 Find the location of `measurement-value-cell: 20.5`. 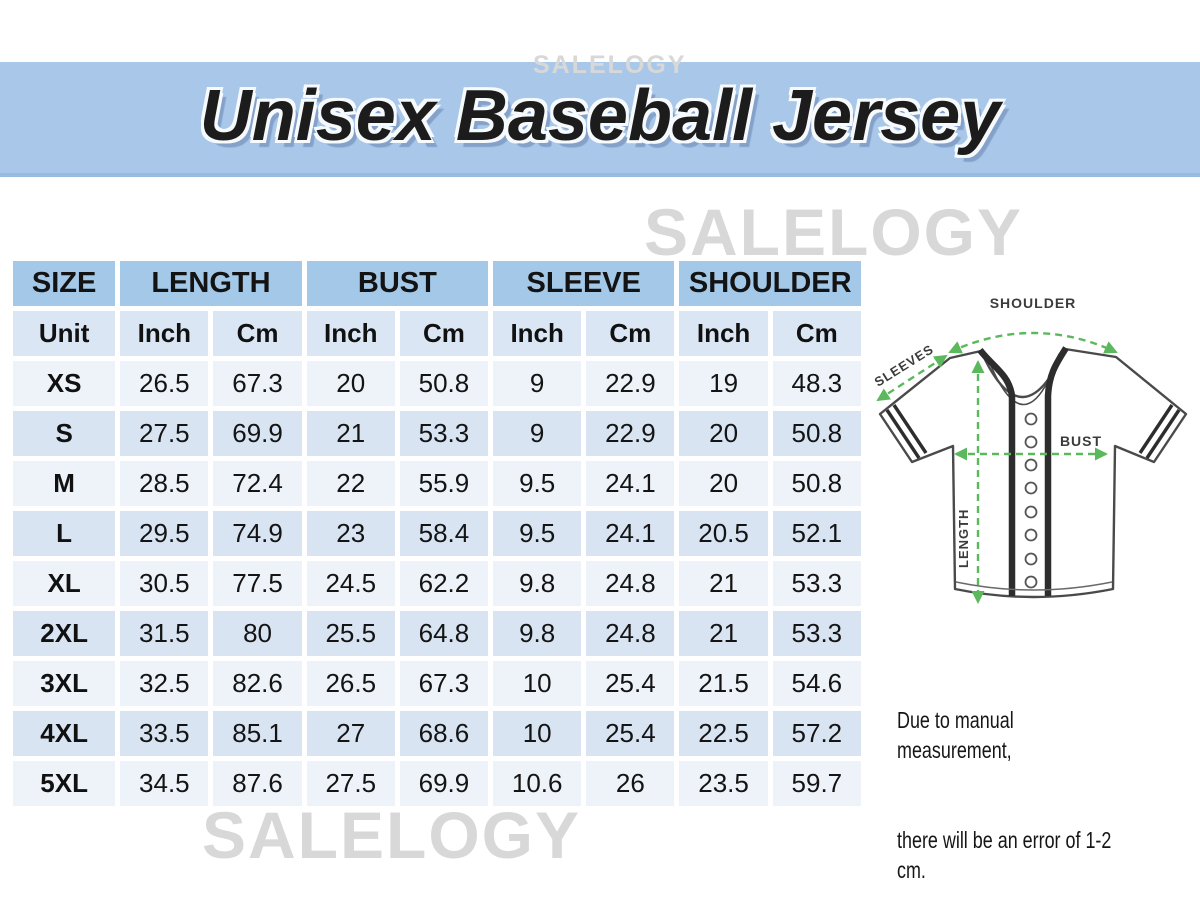

measurement-value-cell: 20.5 is located at coordinates (723, 533).